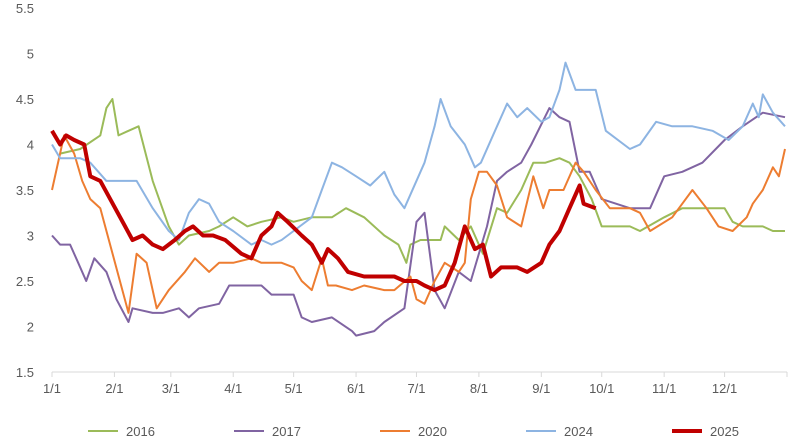  What do you see at coordinates (601, 388) in the screenshot?
I see `x-tick-label: 10/1` at bounding box center [601, 388].